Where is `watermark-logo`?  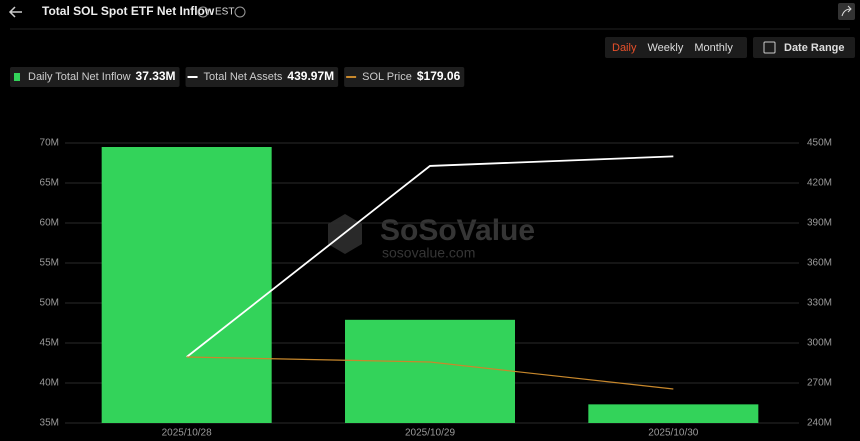
watermark-logo is located at coordinates (345, 234).